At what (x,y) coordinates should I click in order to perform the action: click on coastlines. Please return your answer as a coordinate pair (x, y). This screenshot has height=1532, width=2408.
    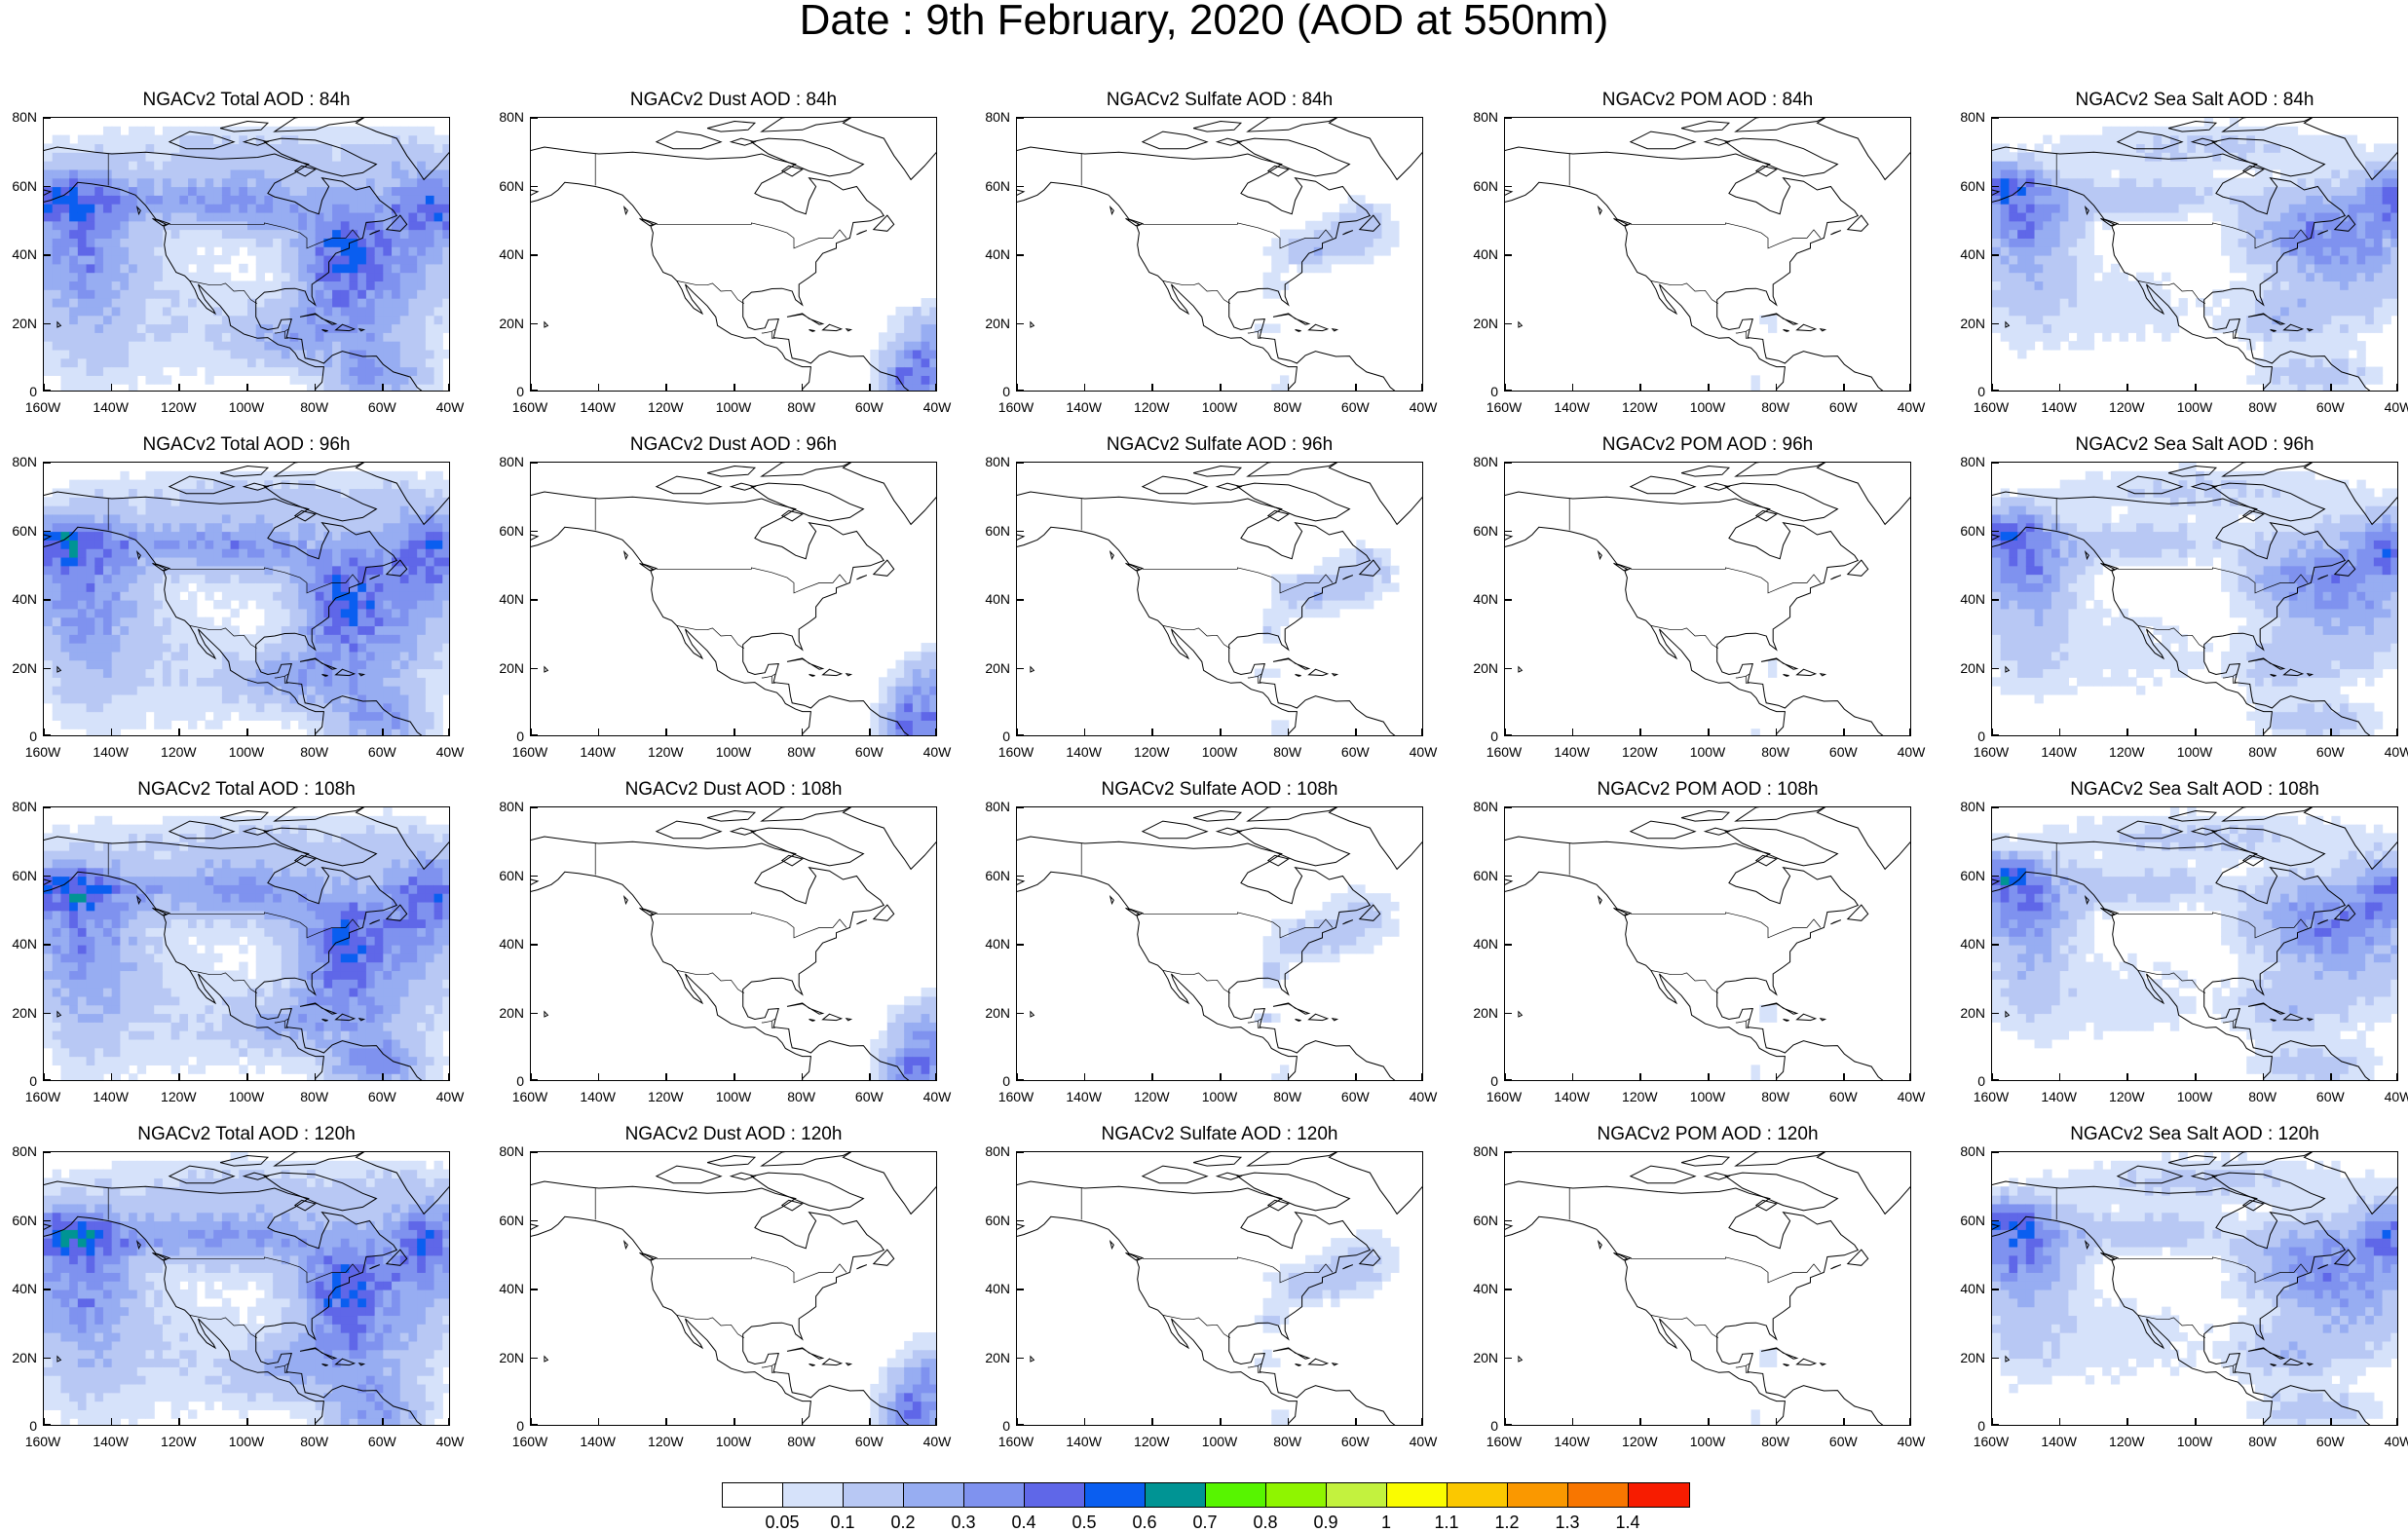
    Looking at the image, I should click on (734, 599).